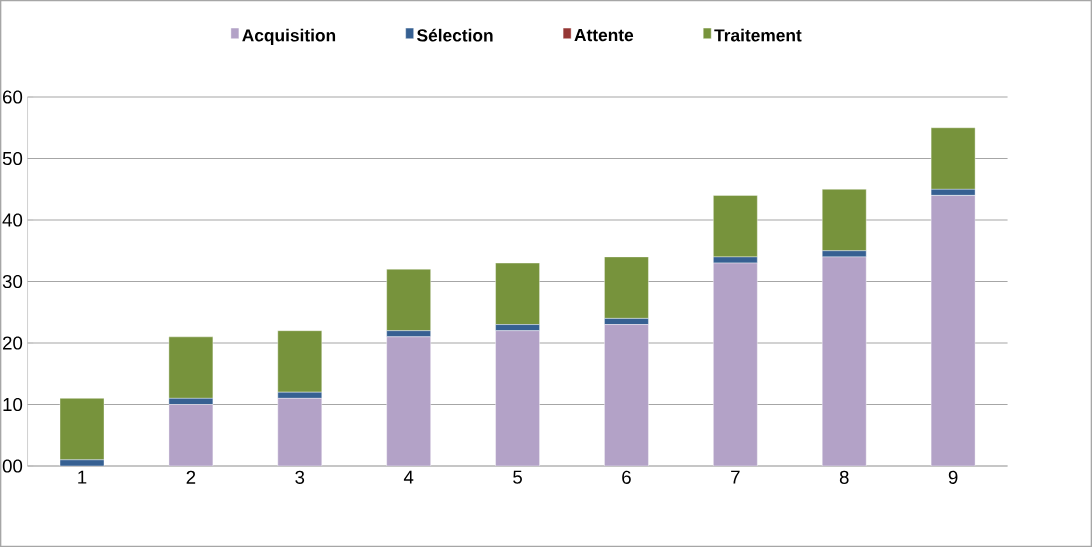 This screenshot has width=1092, height=547. I want to click on y-tick-label: 40, so click(12, 220).